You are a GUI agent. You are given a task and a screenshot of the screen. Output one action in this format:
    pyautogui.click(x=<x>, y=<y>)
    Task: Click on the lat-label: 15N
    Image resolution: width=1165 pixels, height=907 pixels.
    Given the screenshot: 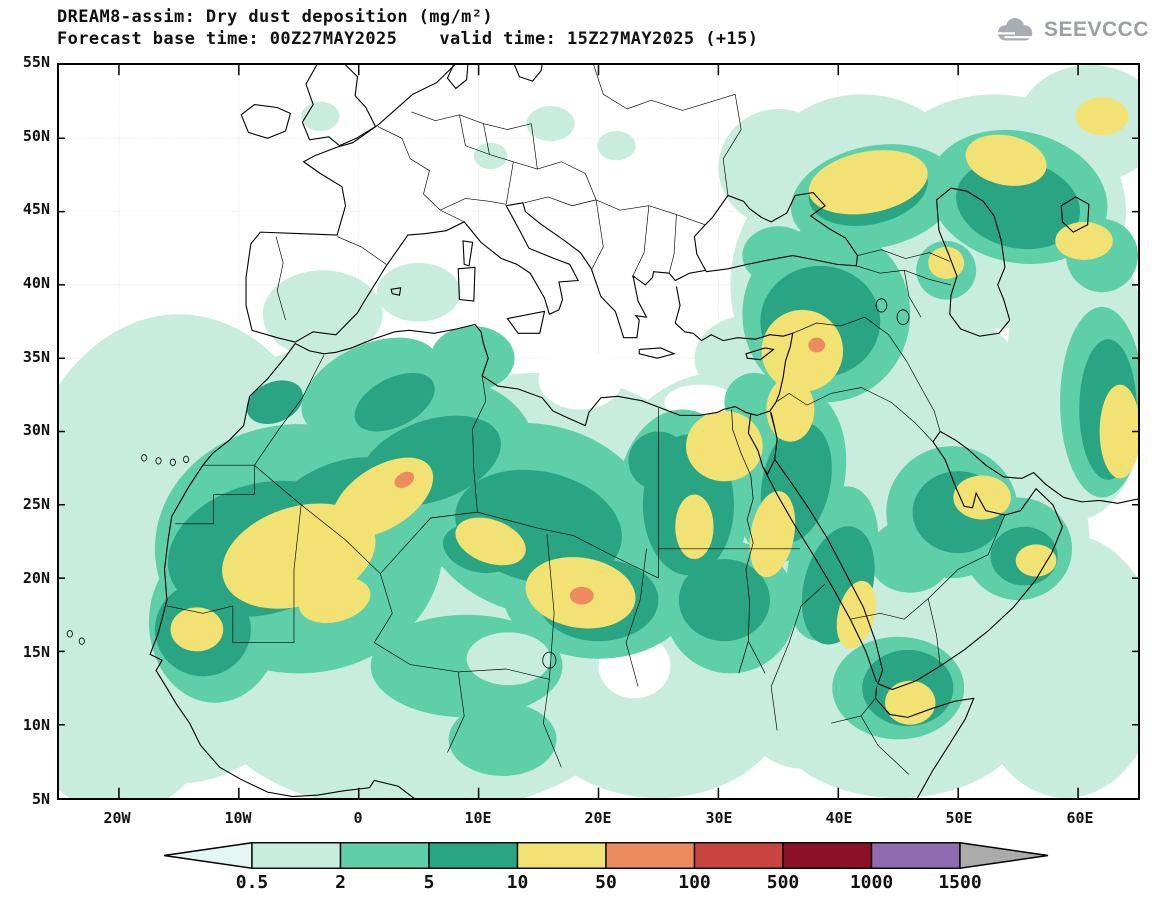 What is the action you would take?
    pyautogui.click(x=36, y=652)
    